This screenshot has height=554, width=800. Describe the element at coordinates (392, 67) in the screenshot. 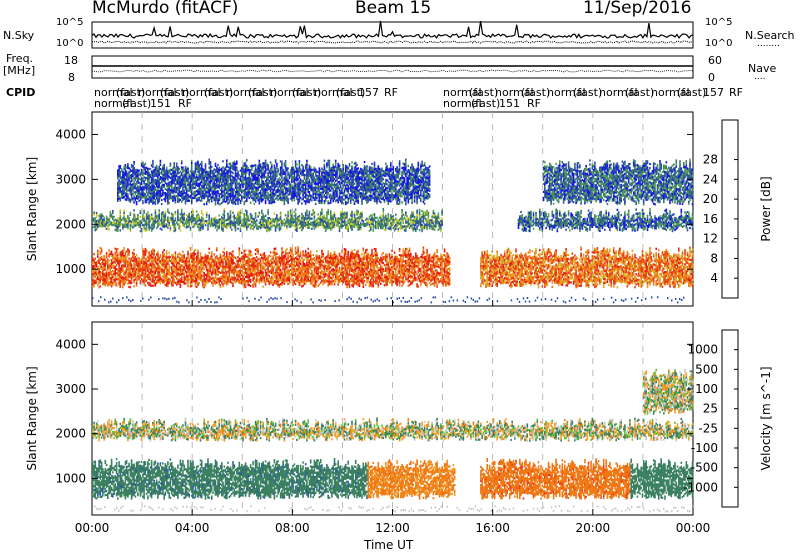

I see `freq-panel` at that location.